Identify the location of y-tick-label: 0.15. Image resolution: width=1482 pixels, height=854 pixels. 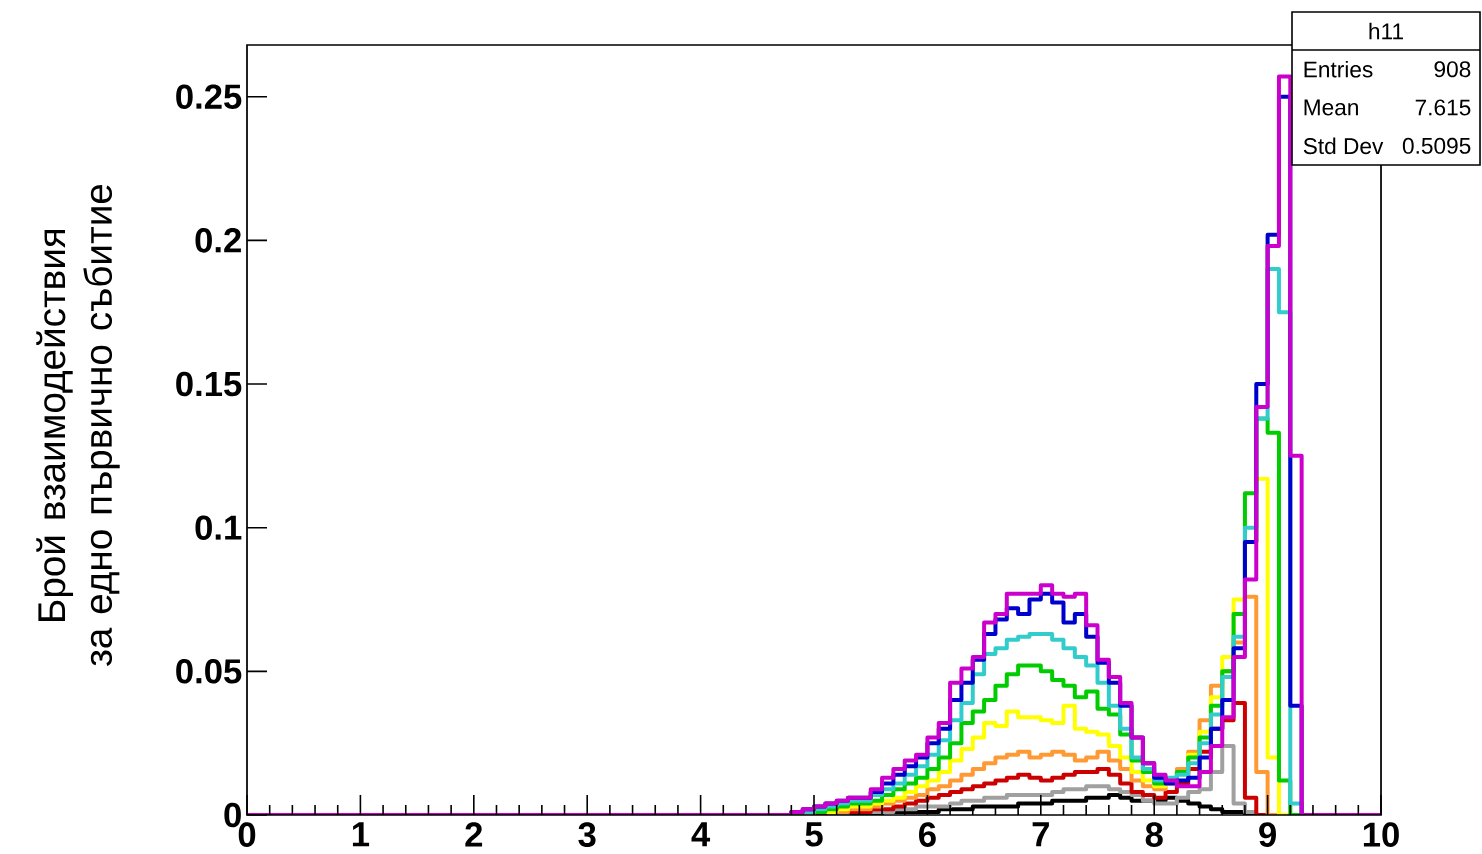
(209, 384).